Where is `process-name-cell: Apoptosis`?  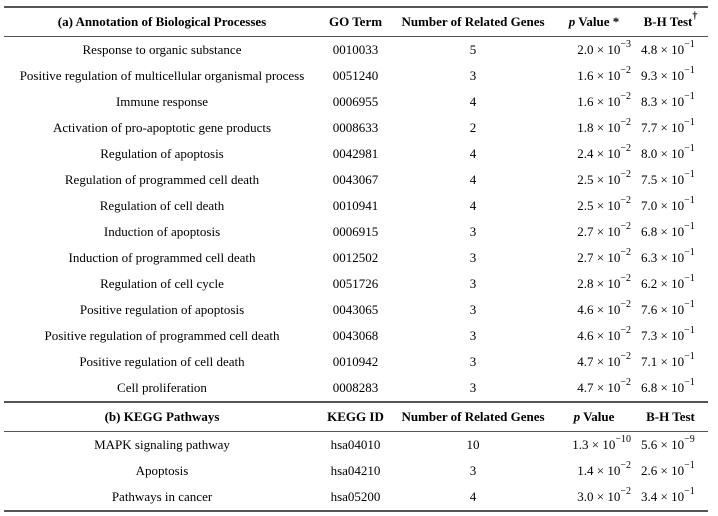 process-name-cell: Apoptosis is located at coordinates (162, 470).